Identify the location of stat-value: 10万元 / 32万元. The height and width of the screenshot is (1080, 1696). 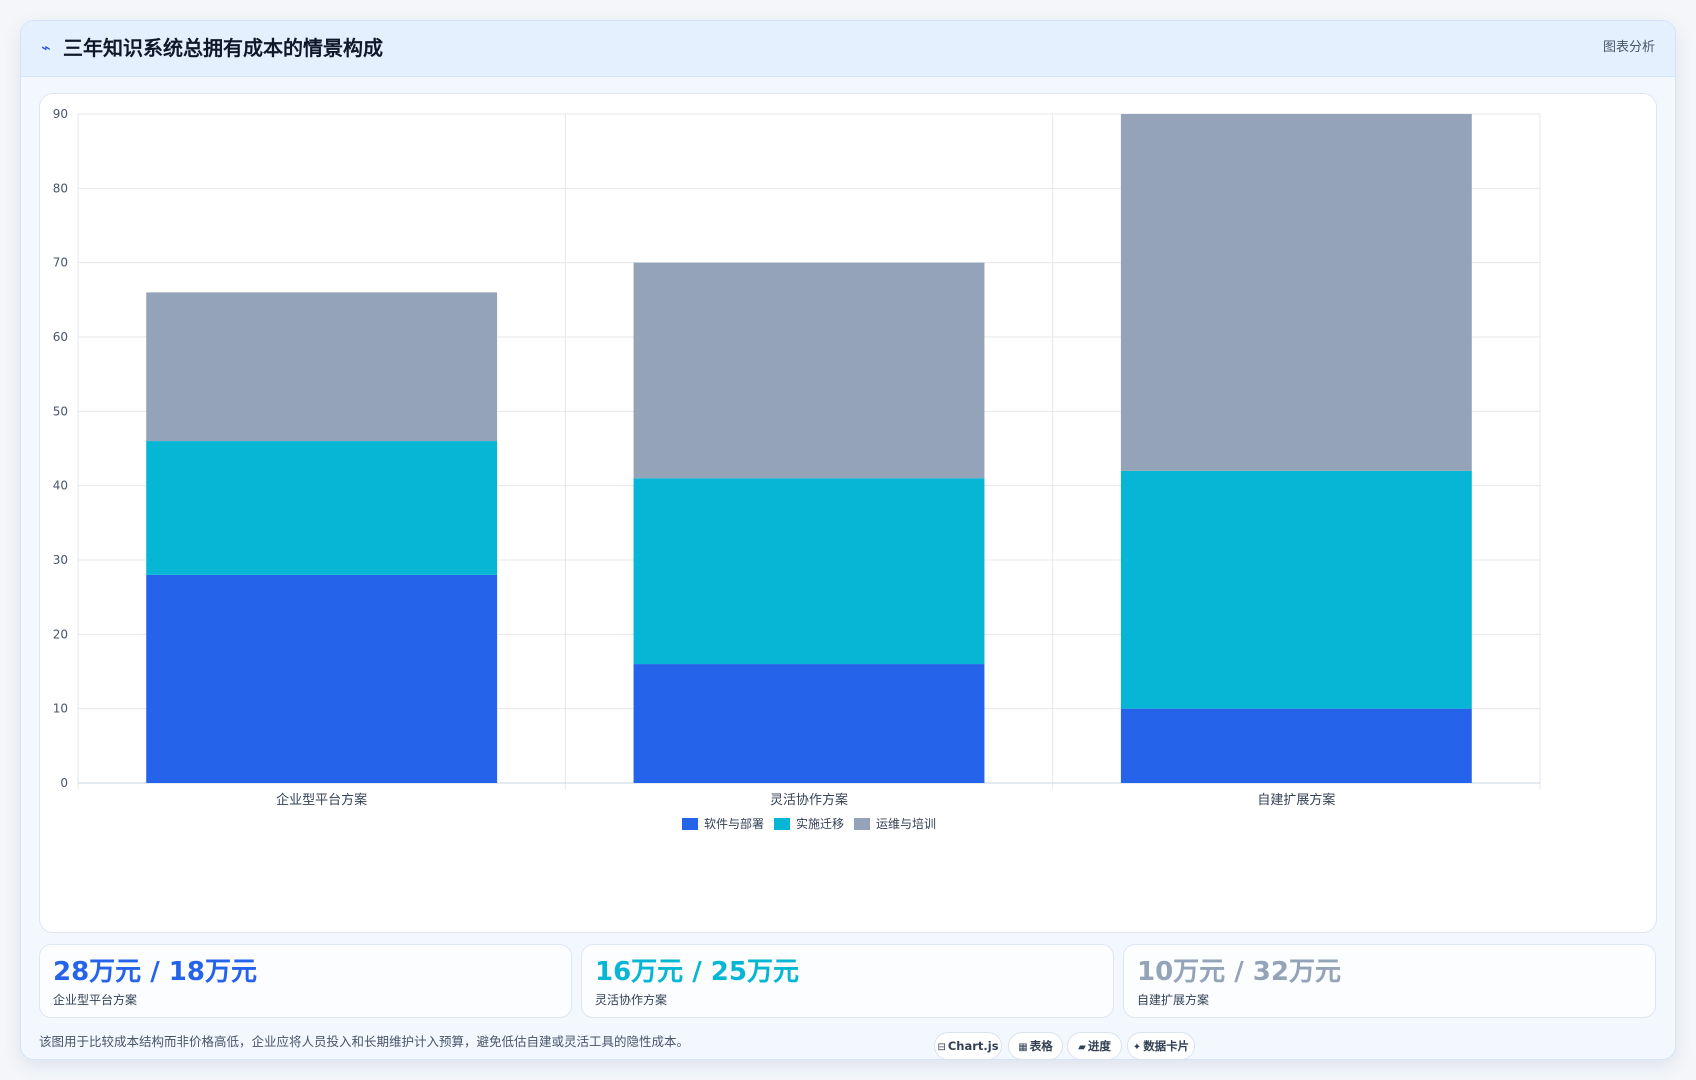
(1239, 972).